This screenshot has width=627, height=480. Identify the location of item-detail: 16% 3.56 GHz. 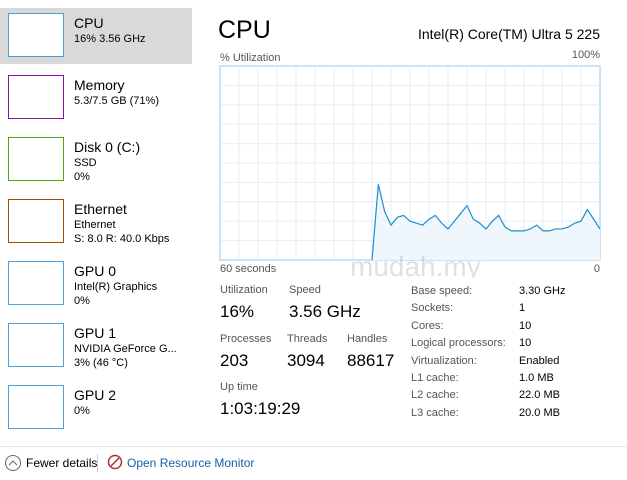
(110, 39).